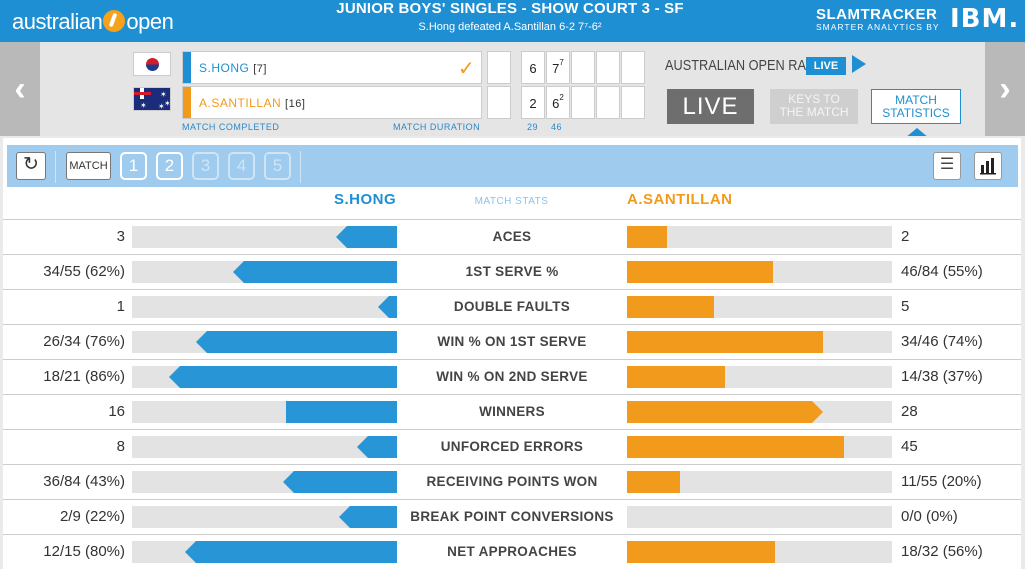 The height and width of the screenshot is (569, 1025). I want to click on korea-flag-icon, so click(152, 64).